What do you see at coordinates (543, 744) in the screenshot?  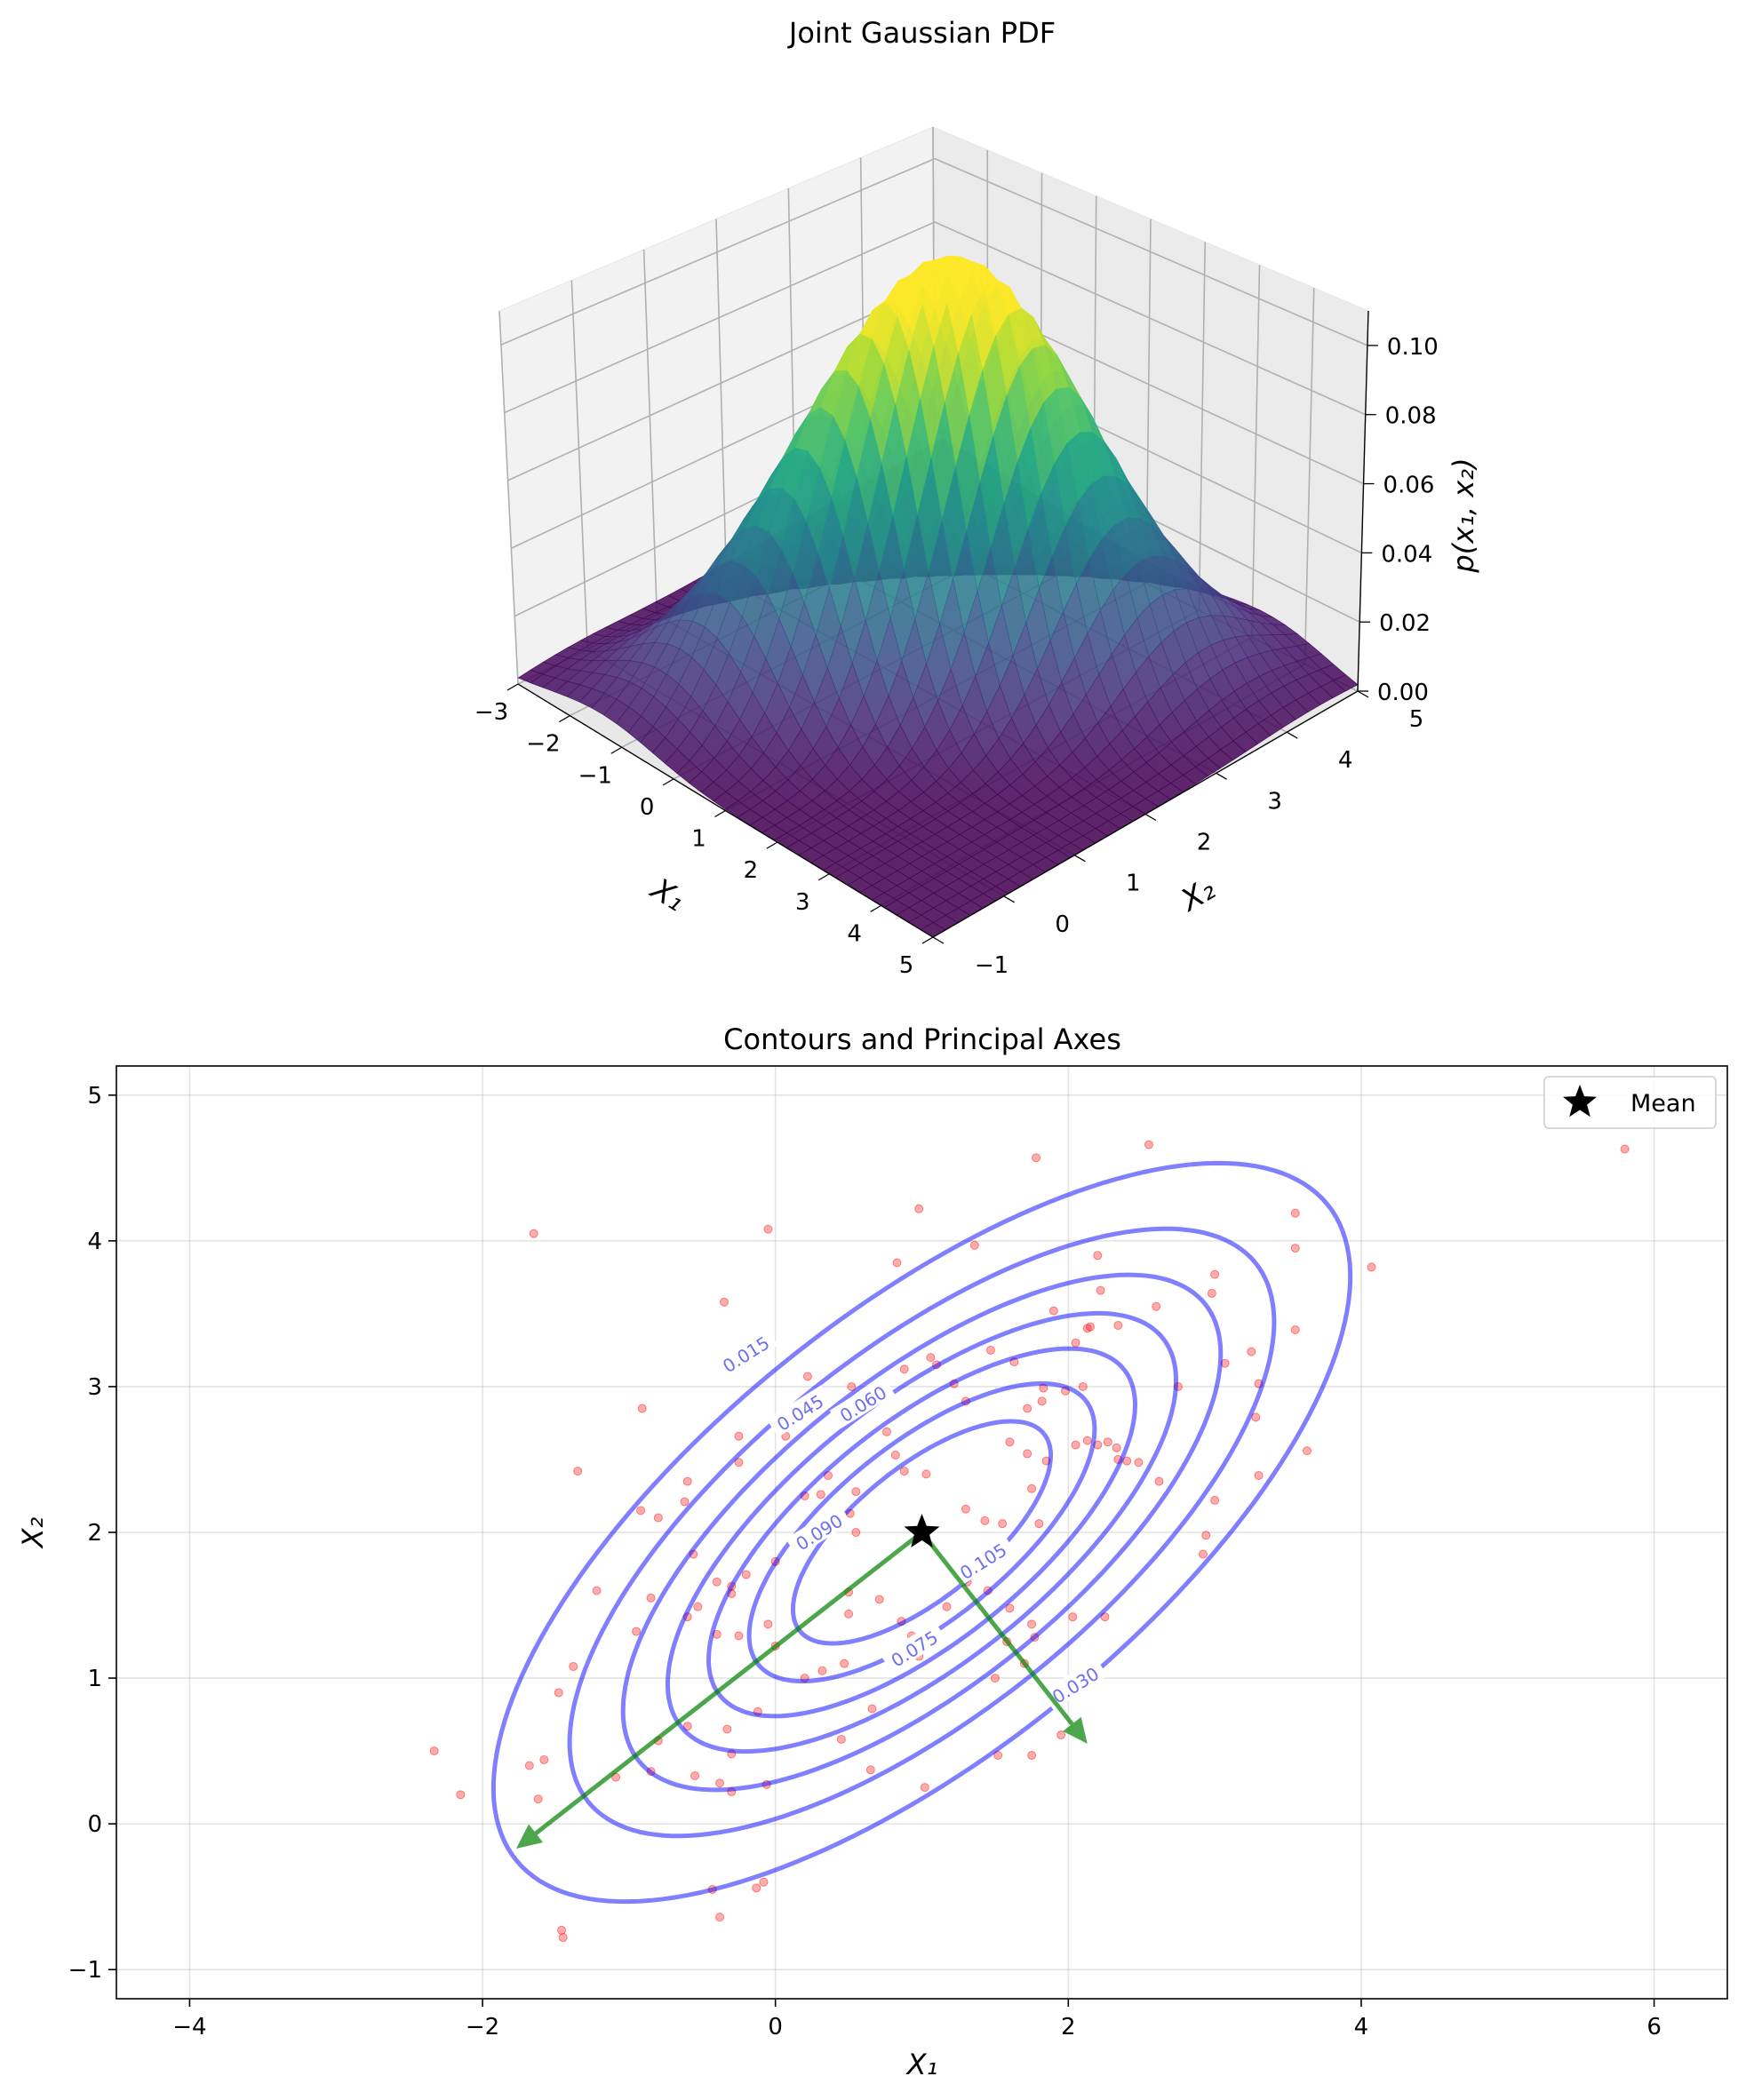 I see `x1-tick-label: −2` at bounding box center [543, 744].